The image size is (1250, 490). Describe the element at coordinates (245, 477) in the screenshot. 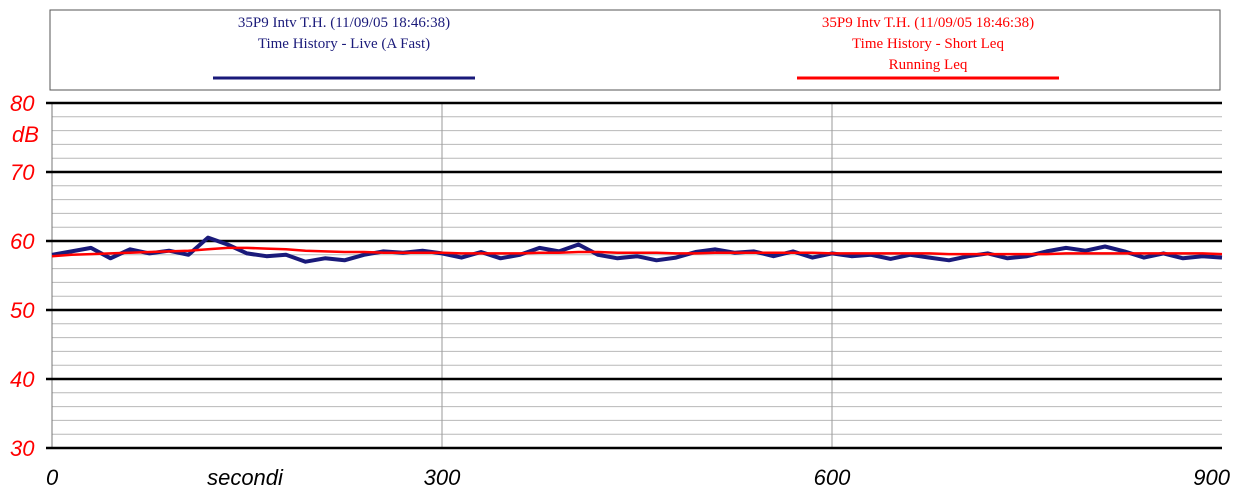

I see `x-axis-label: secondi` at that location.